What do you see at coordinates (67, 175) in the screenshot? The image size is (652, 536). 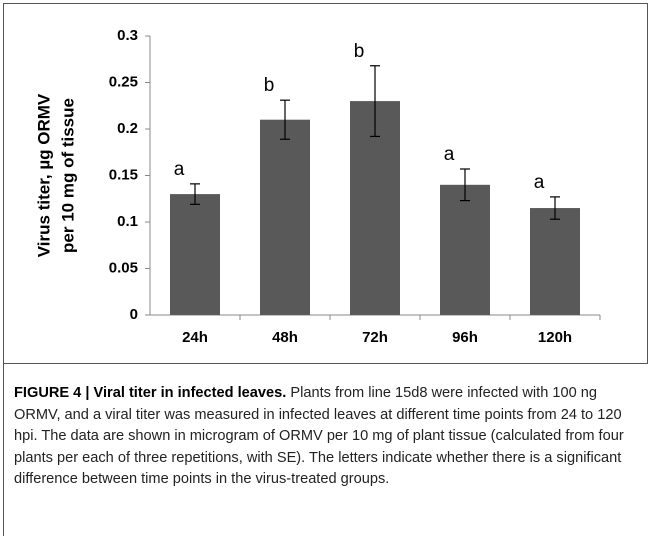 I see `y-axis-label: per 10 mg of tissue` at bounding box center [67, 175].